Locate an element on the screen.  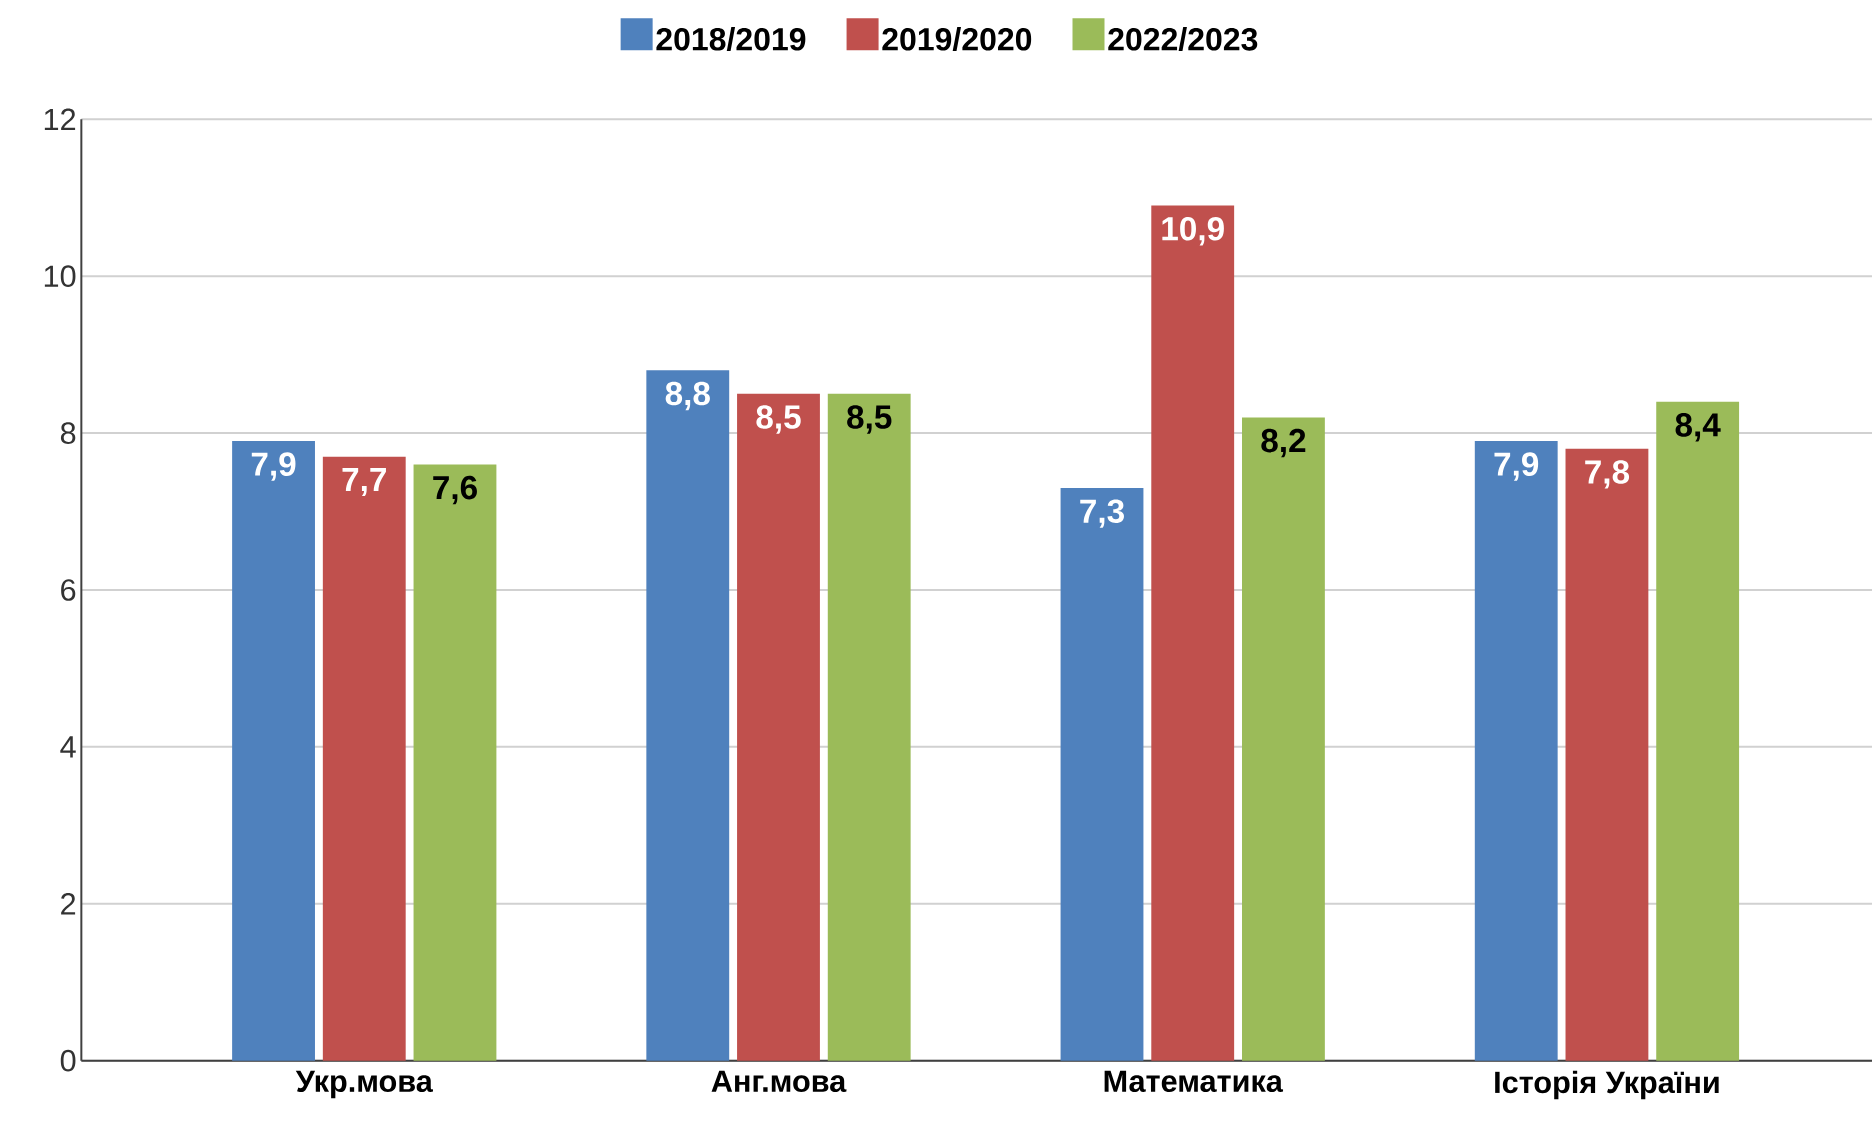
data-label: 10,9 is located at coordinates (1193, 231).